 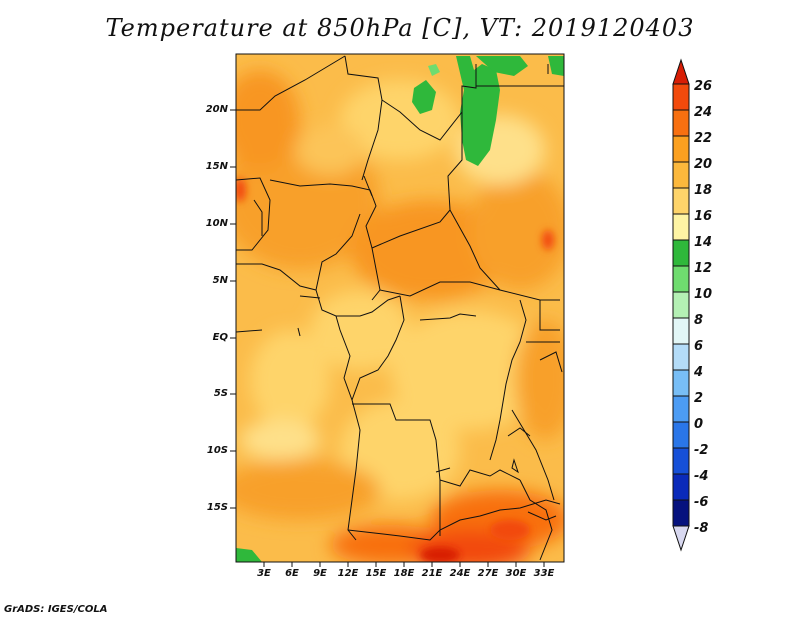 What do you see at coordinates (516, 573) in the screenshot?
I see `lon-label-30e: 30E` at bounding box center [516, 573].